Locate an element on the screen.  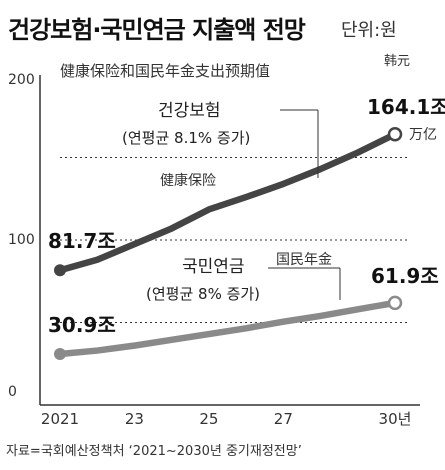
x-tick-label: 30년 is located at coordinates (395, 419).